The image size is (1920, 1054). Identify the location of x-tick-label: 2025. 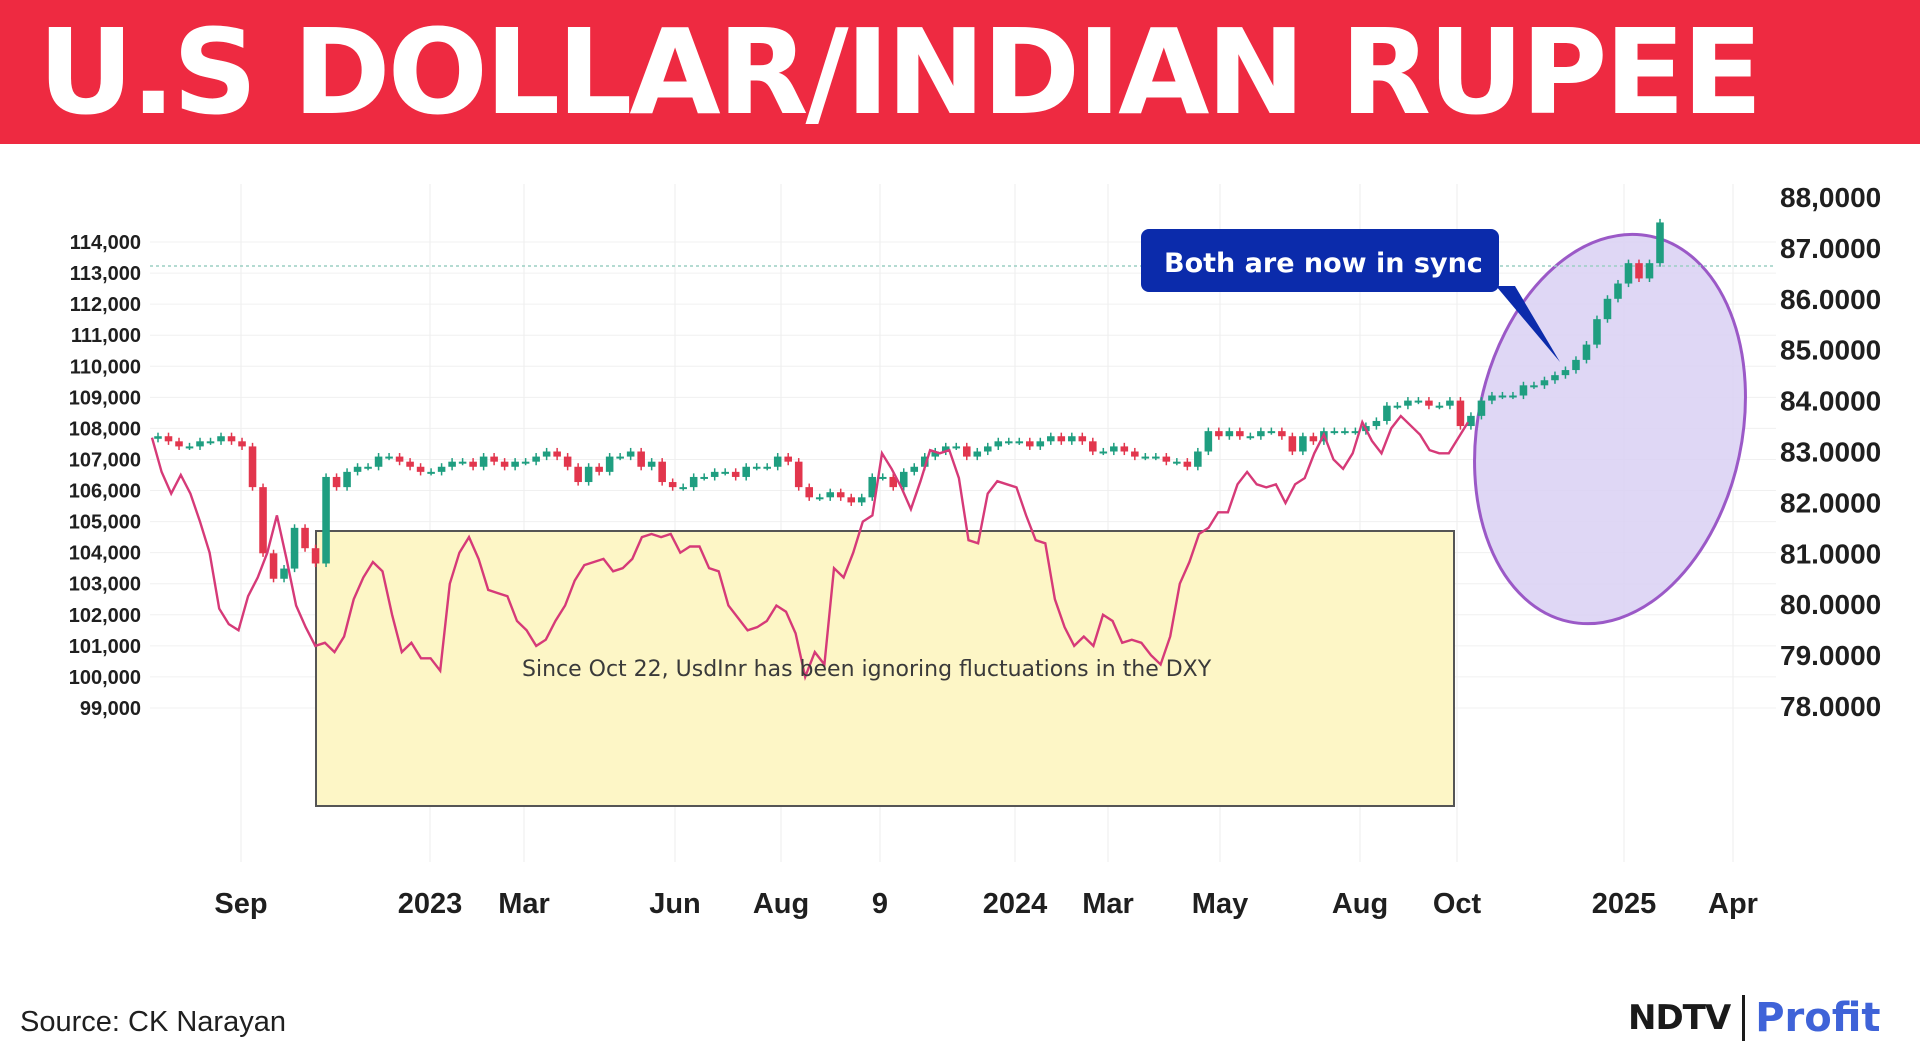
(1624, 904).